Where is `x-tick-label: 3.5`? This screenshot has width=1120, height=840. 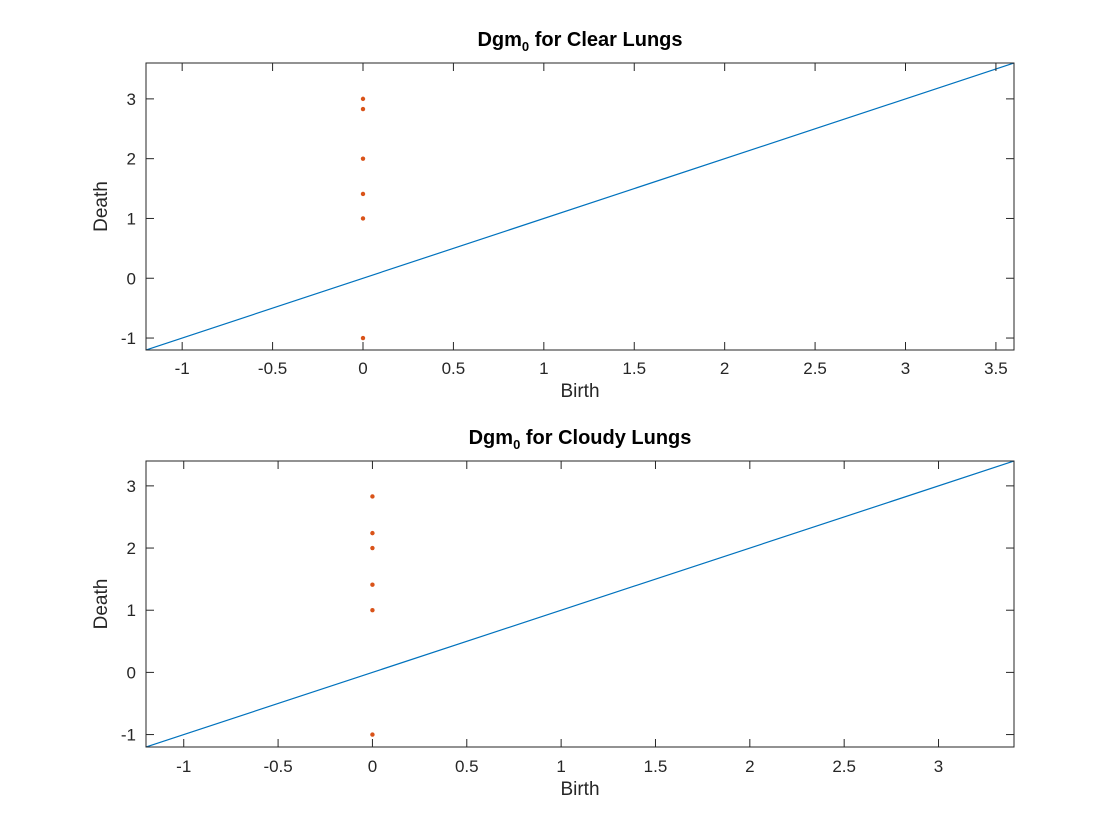 x-tick-label: 3.5 is located at coordinates (996, 368).